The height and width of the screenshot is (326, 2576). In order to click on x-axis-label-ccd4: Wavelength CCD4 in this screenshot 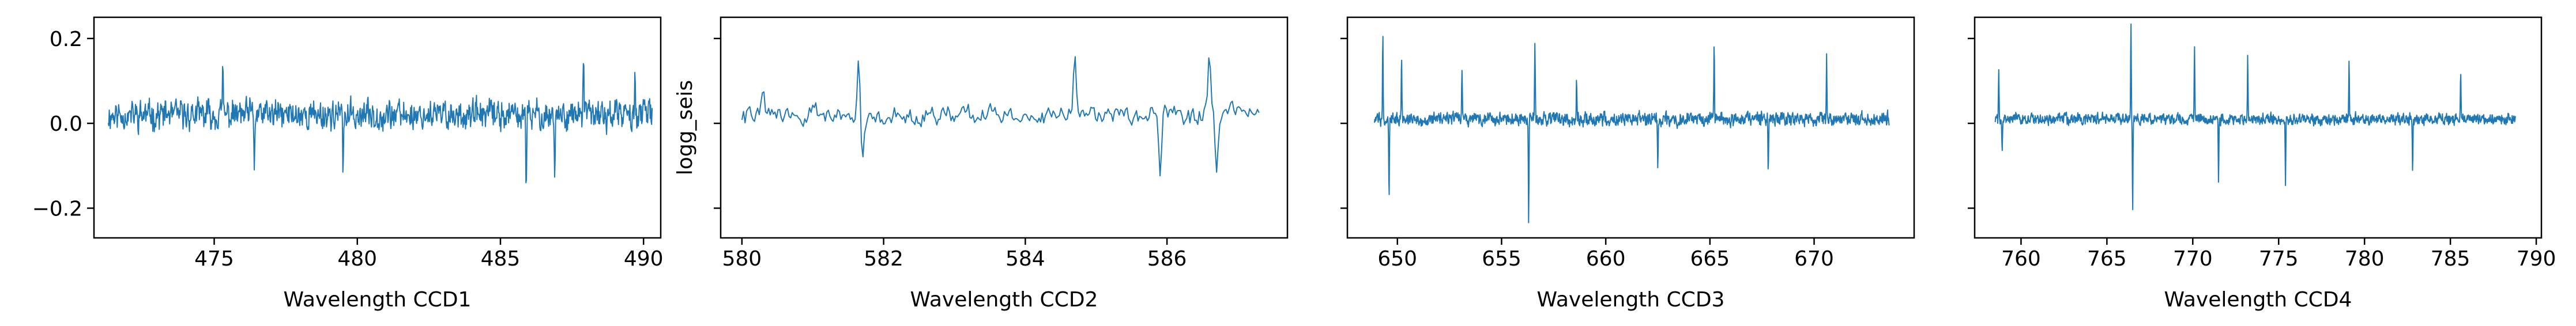, I will do `click(2258, 300)`.